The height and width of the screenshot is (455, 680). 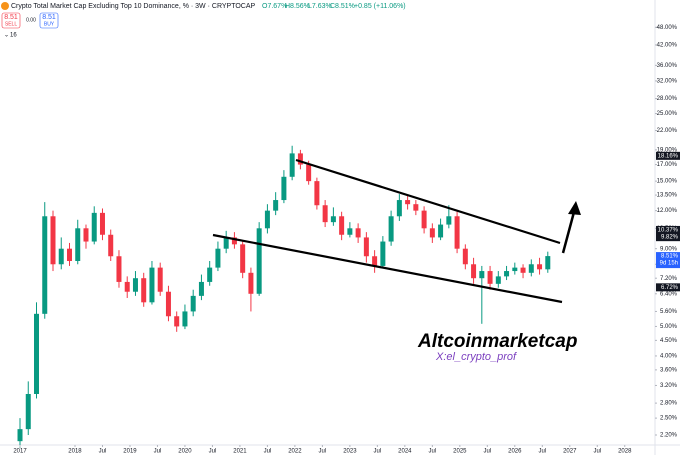 I want to click on countdown: 9d 15h, so click(x=669, y=264).